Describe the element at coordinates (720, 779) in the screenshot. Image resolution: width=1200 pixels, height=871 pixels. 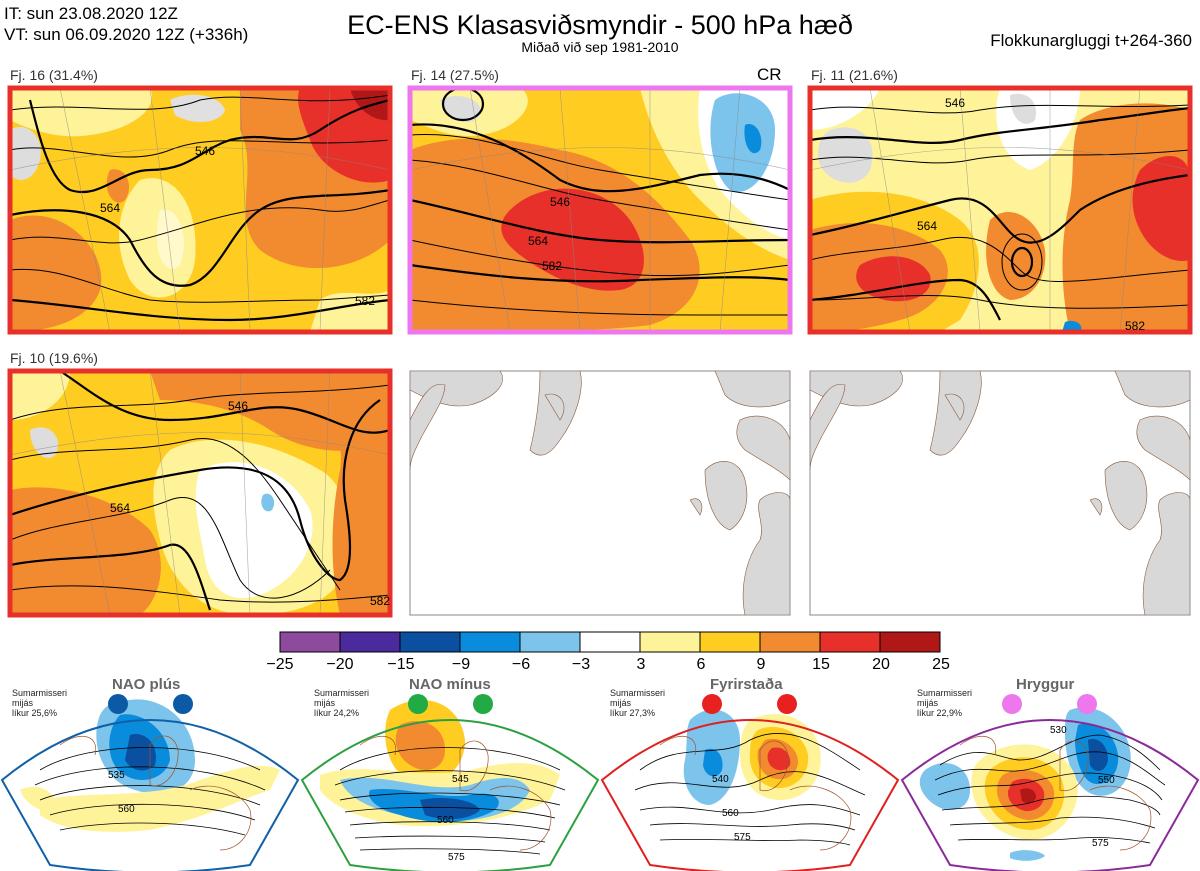
I see `regime-contour-label: 540` at that location.